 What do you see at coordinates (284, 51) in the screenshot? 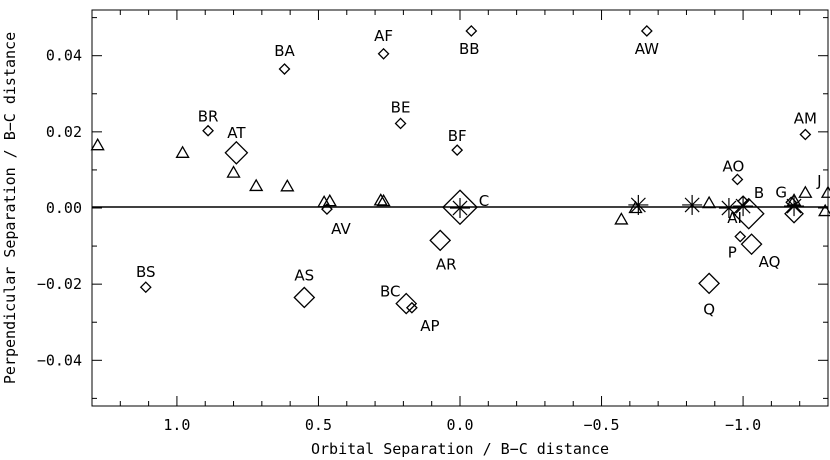
I see `point-label-ba: BA` at bounding box center [284, 51].